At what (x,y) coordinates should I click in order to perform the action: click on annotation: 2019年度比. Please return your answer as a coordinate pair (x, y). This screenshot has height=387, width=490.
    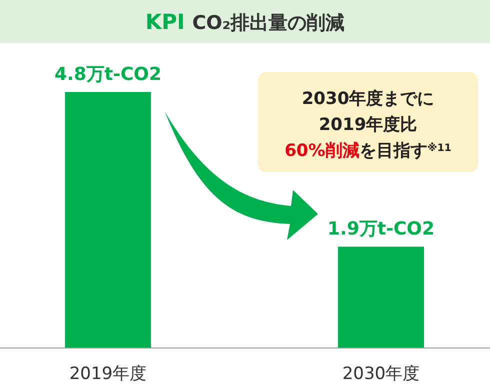
    Looking at the image, I should click on (368, 125).